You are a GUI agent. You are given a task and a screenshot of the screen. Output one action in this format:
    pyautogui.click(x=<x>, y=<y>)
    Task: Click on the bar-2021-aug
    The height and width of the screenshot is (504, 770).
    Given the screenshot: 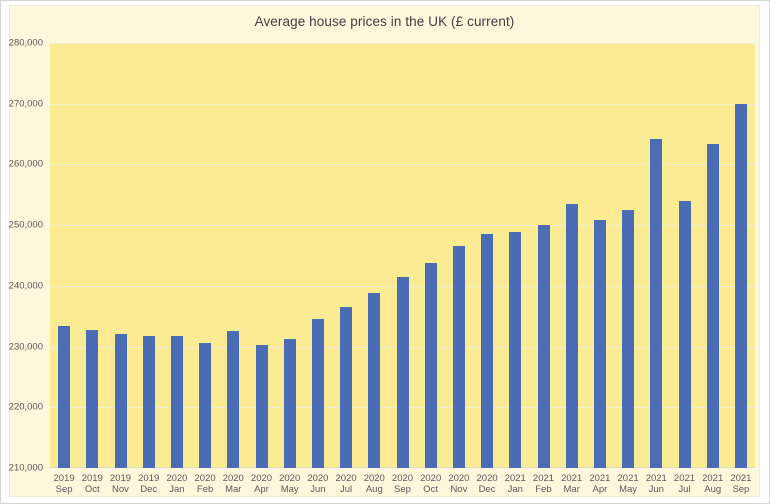 What is the action you would take?
    pyautogui.click(x=712, y=306)
    